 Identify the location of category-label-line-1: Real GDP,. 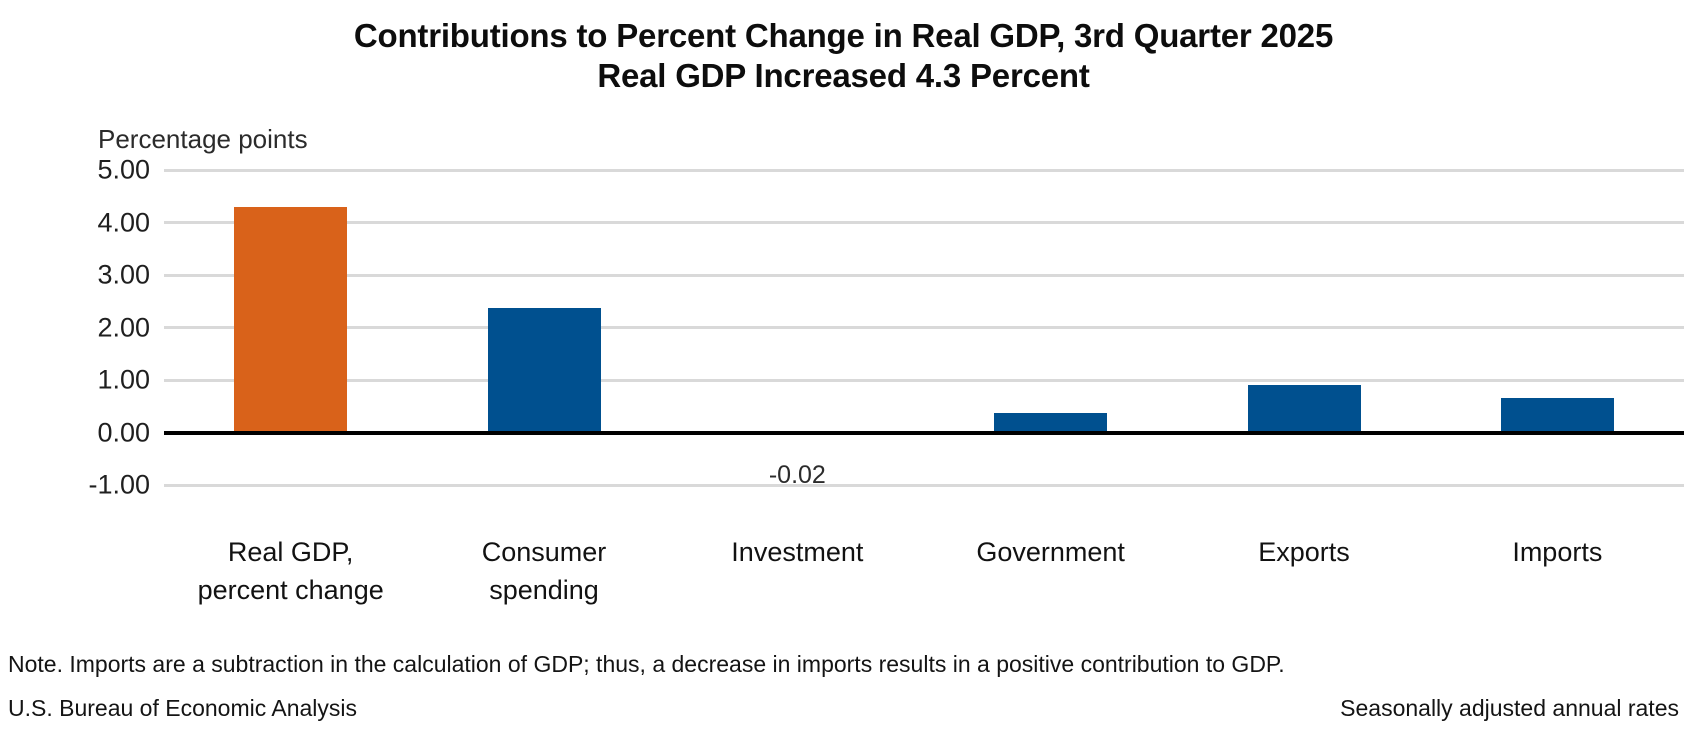
(290, 552).